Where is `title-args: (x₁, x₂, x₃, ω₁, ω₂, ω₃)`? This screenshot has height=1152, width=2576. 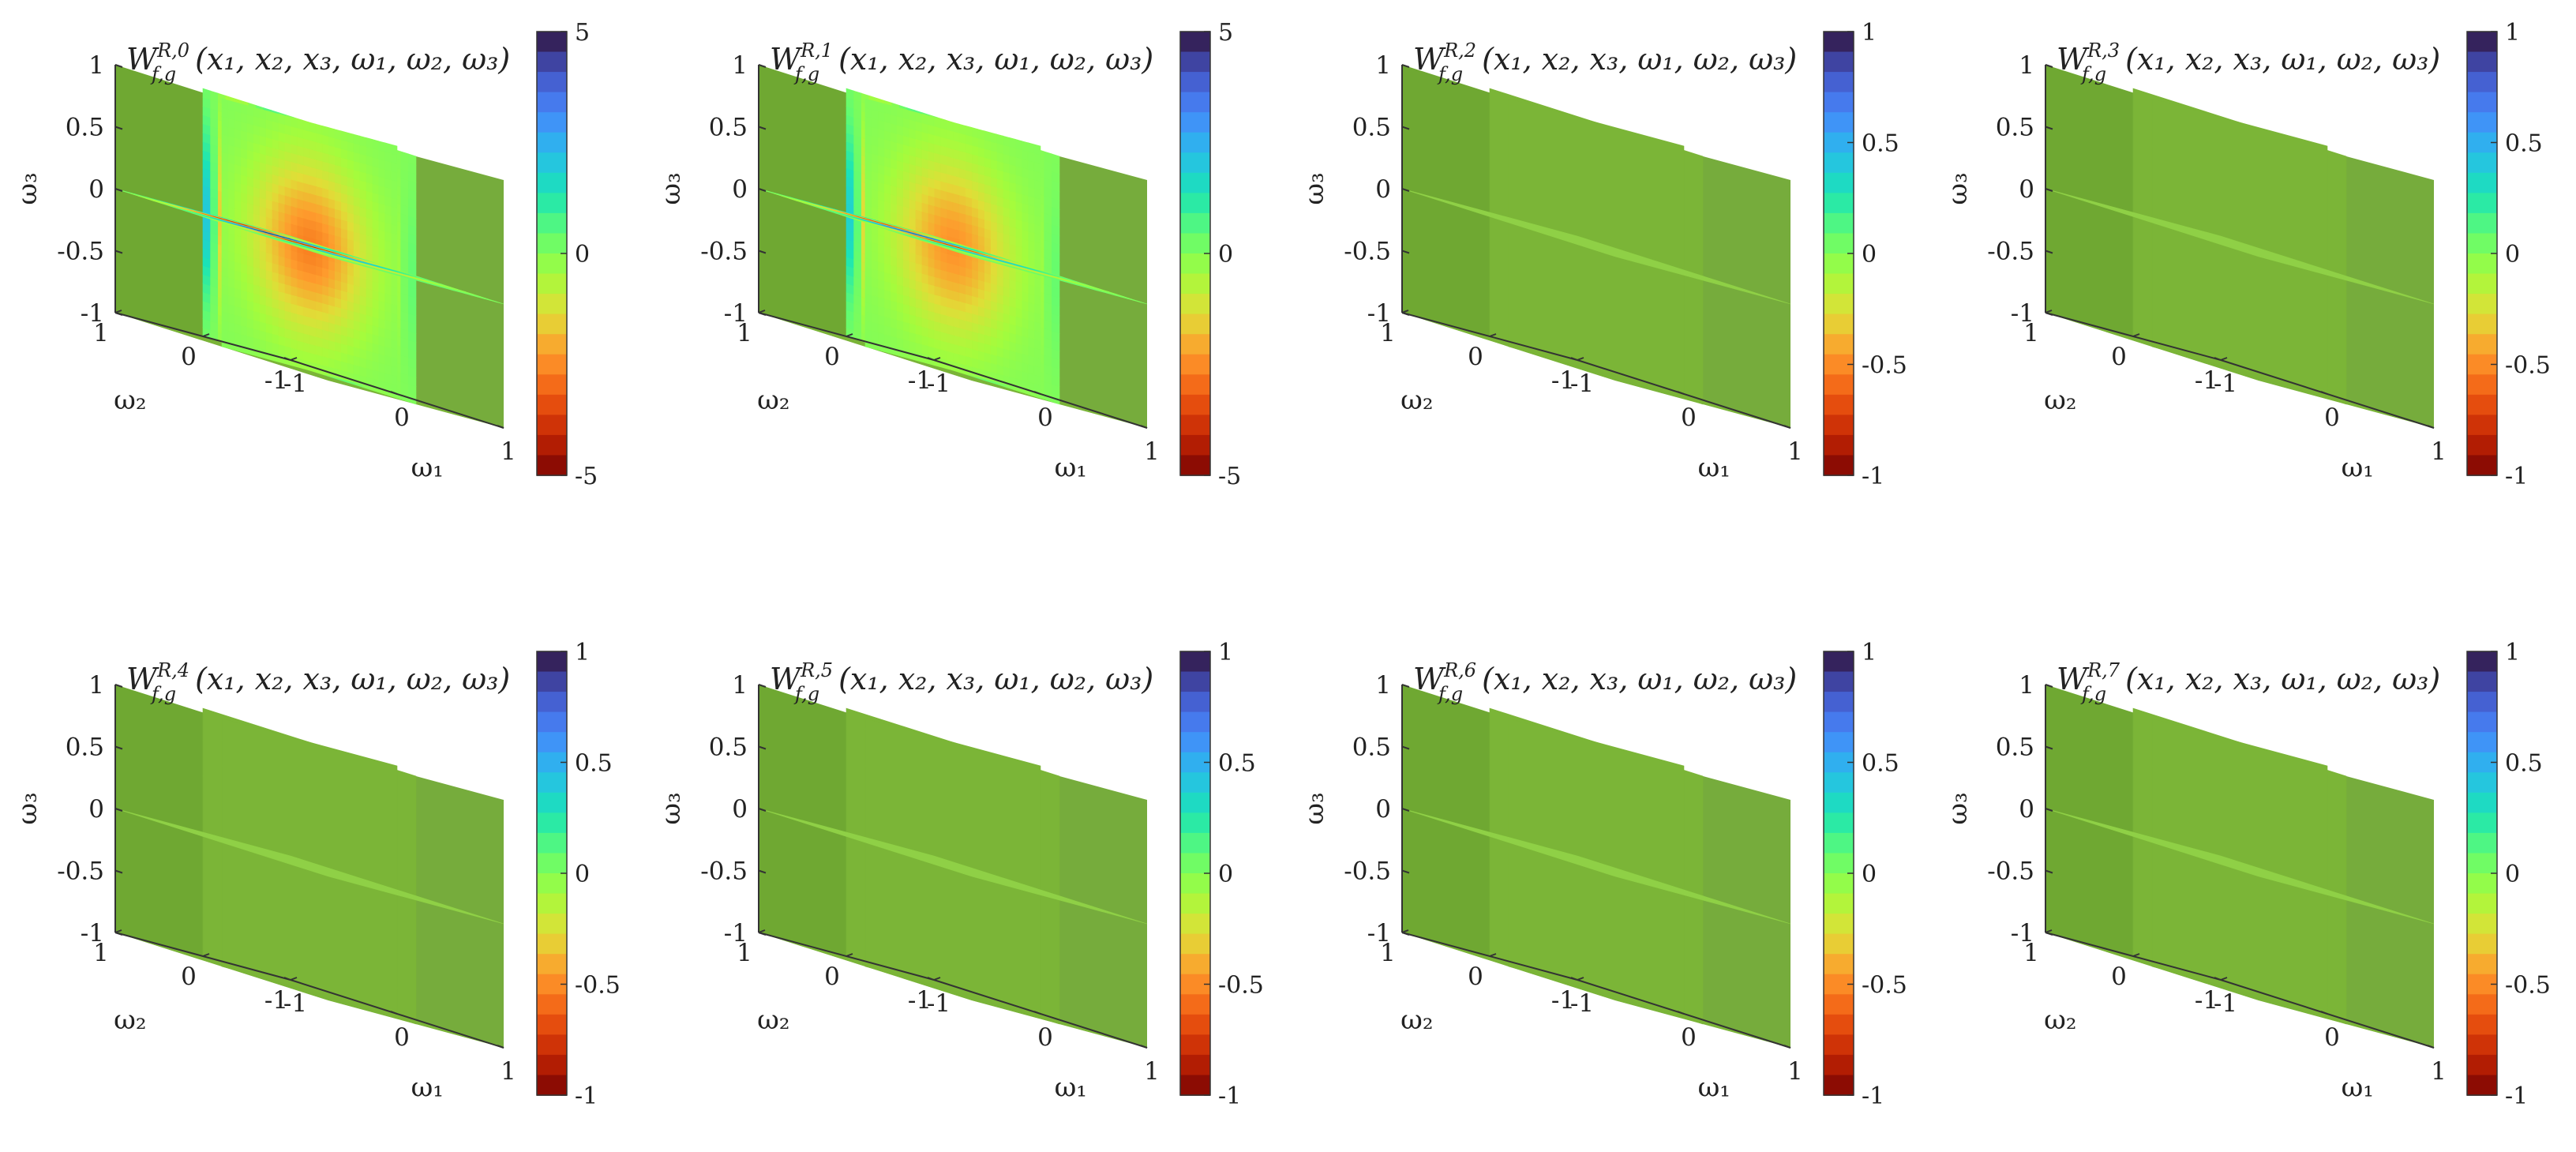
title-args: (x₁, x₂, x₃, ω₁, ω₂, ω₃) is located at coordinates (1639, 59).